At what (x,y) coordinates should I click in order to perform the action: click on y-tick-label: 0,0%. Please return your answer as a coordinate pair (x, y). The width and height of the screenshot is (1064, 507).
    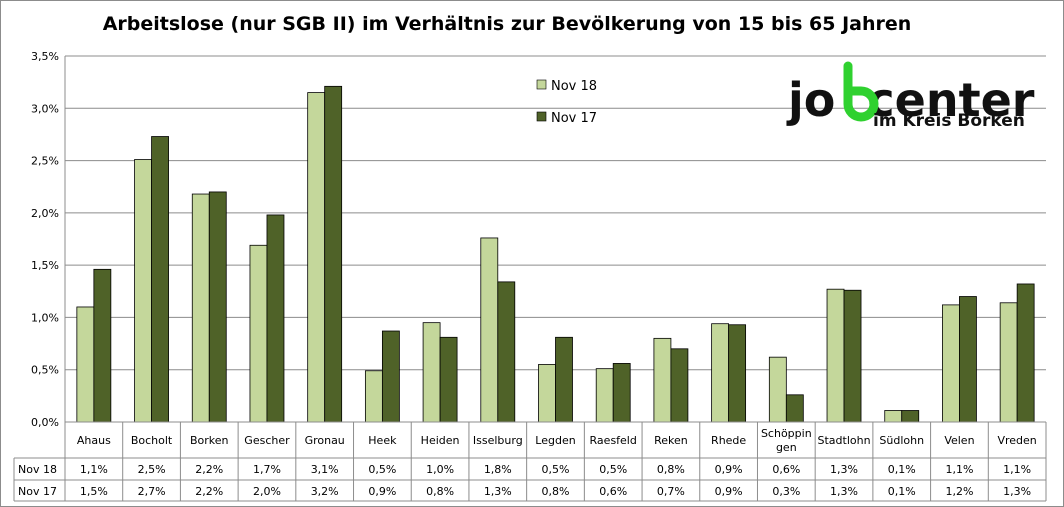
    Looking at the image, I should click on (45, 422).